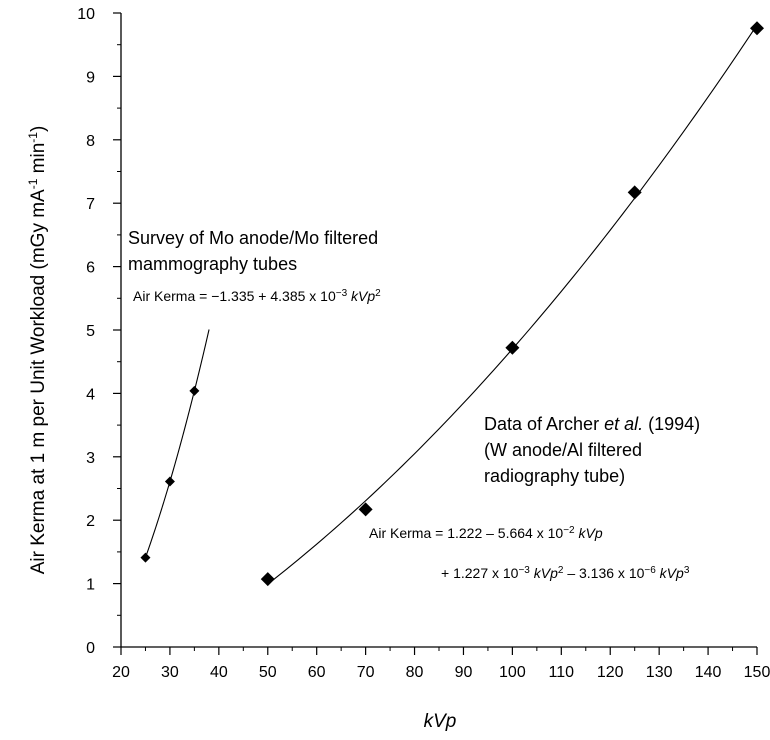 The width and height of the screenshot is (770, 740). I want to click on y-tick-label: 9, so click(90, 77).